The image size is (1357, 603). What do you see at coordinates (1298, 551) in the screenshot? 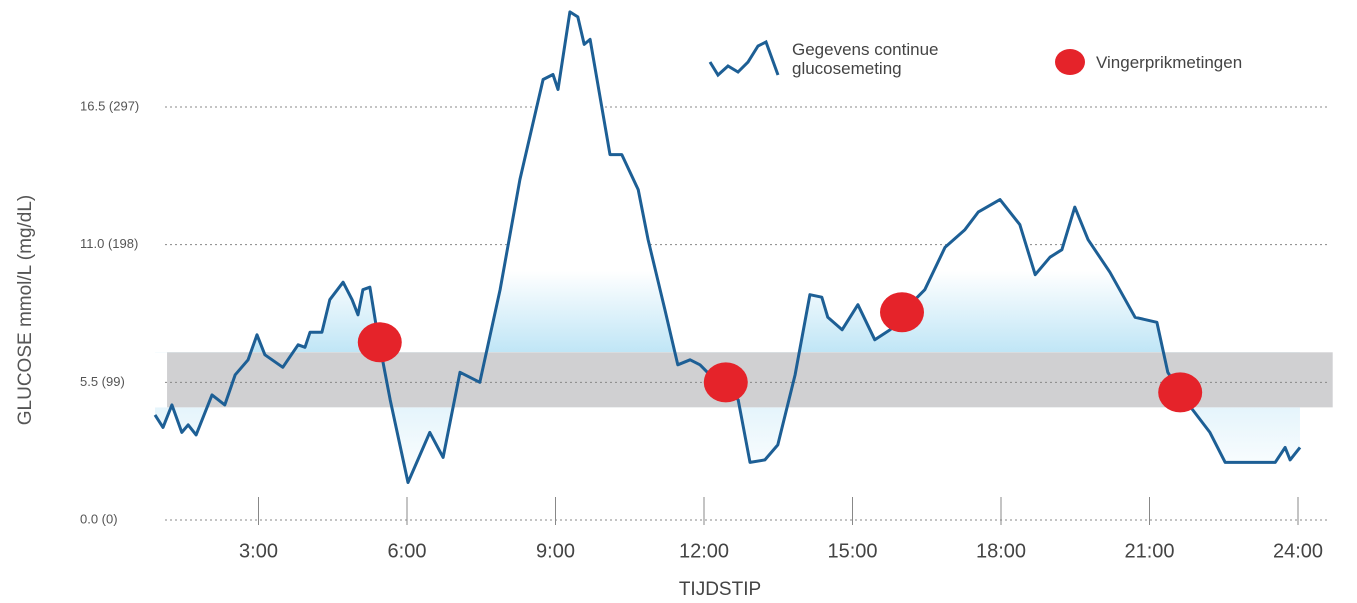
I see `x-tick-label: 24:00` at bounding box center [1298, 551].